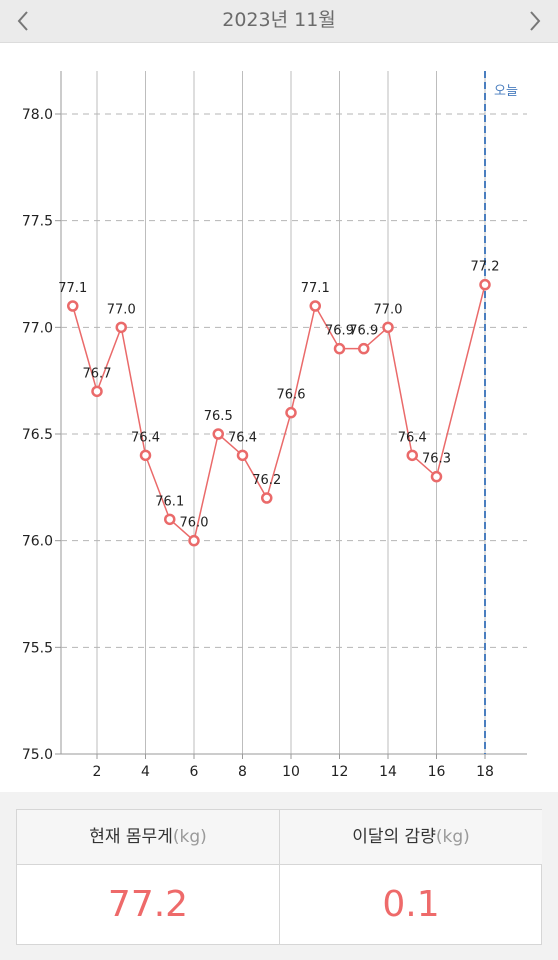 This screenshot has height=960, width=558. I want to click on data-label: 76.1, so click(169, 501).